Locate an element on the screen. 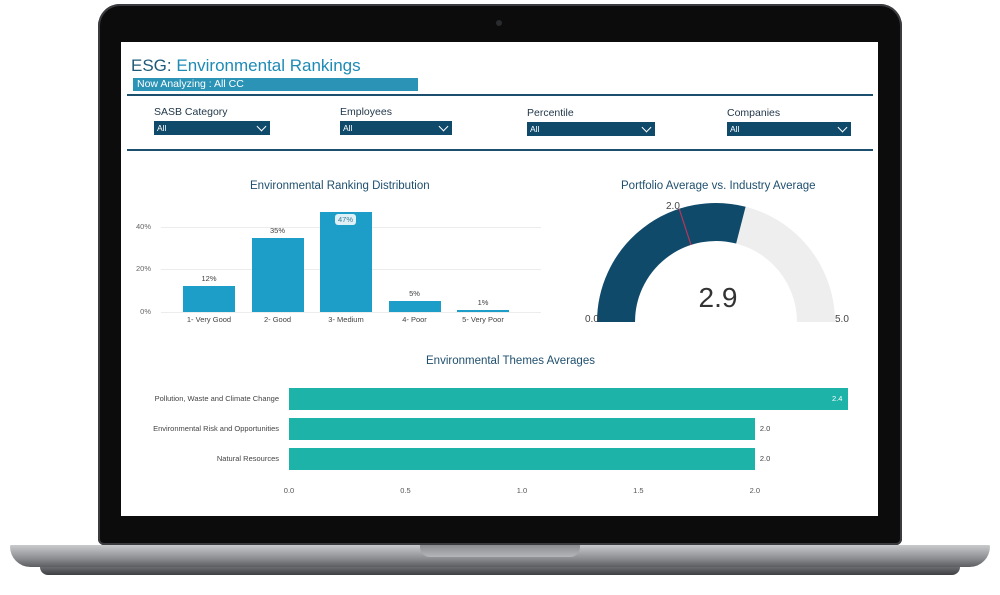 This screenshot has height=595, width=1000. laptop-base-bottom is located at coordinates (500, 571).